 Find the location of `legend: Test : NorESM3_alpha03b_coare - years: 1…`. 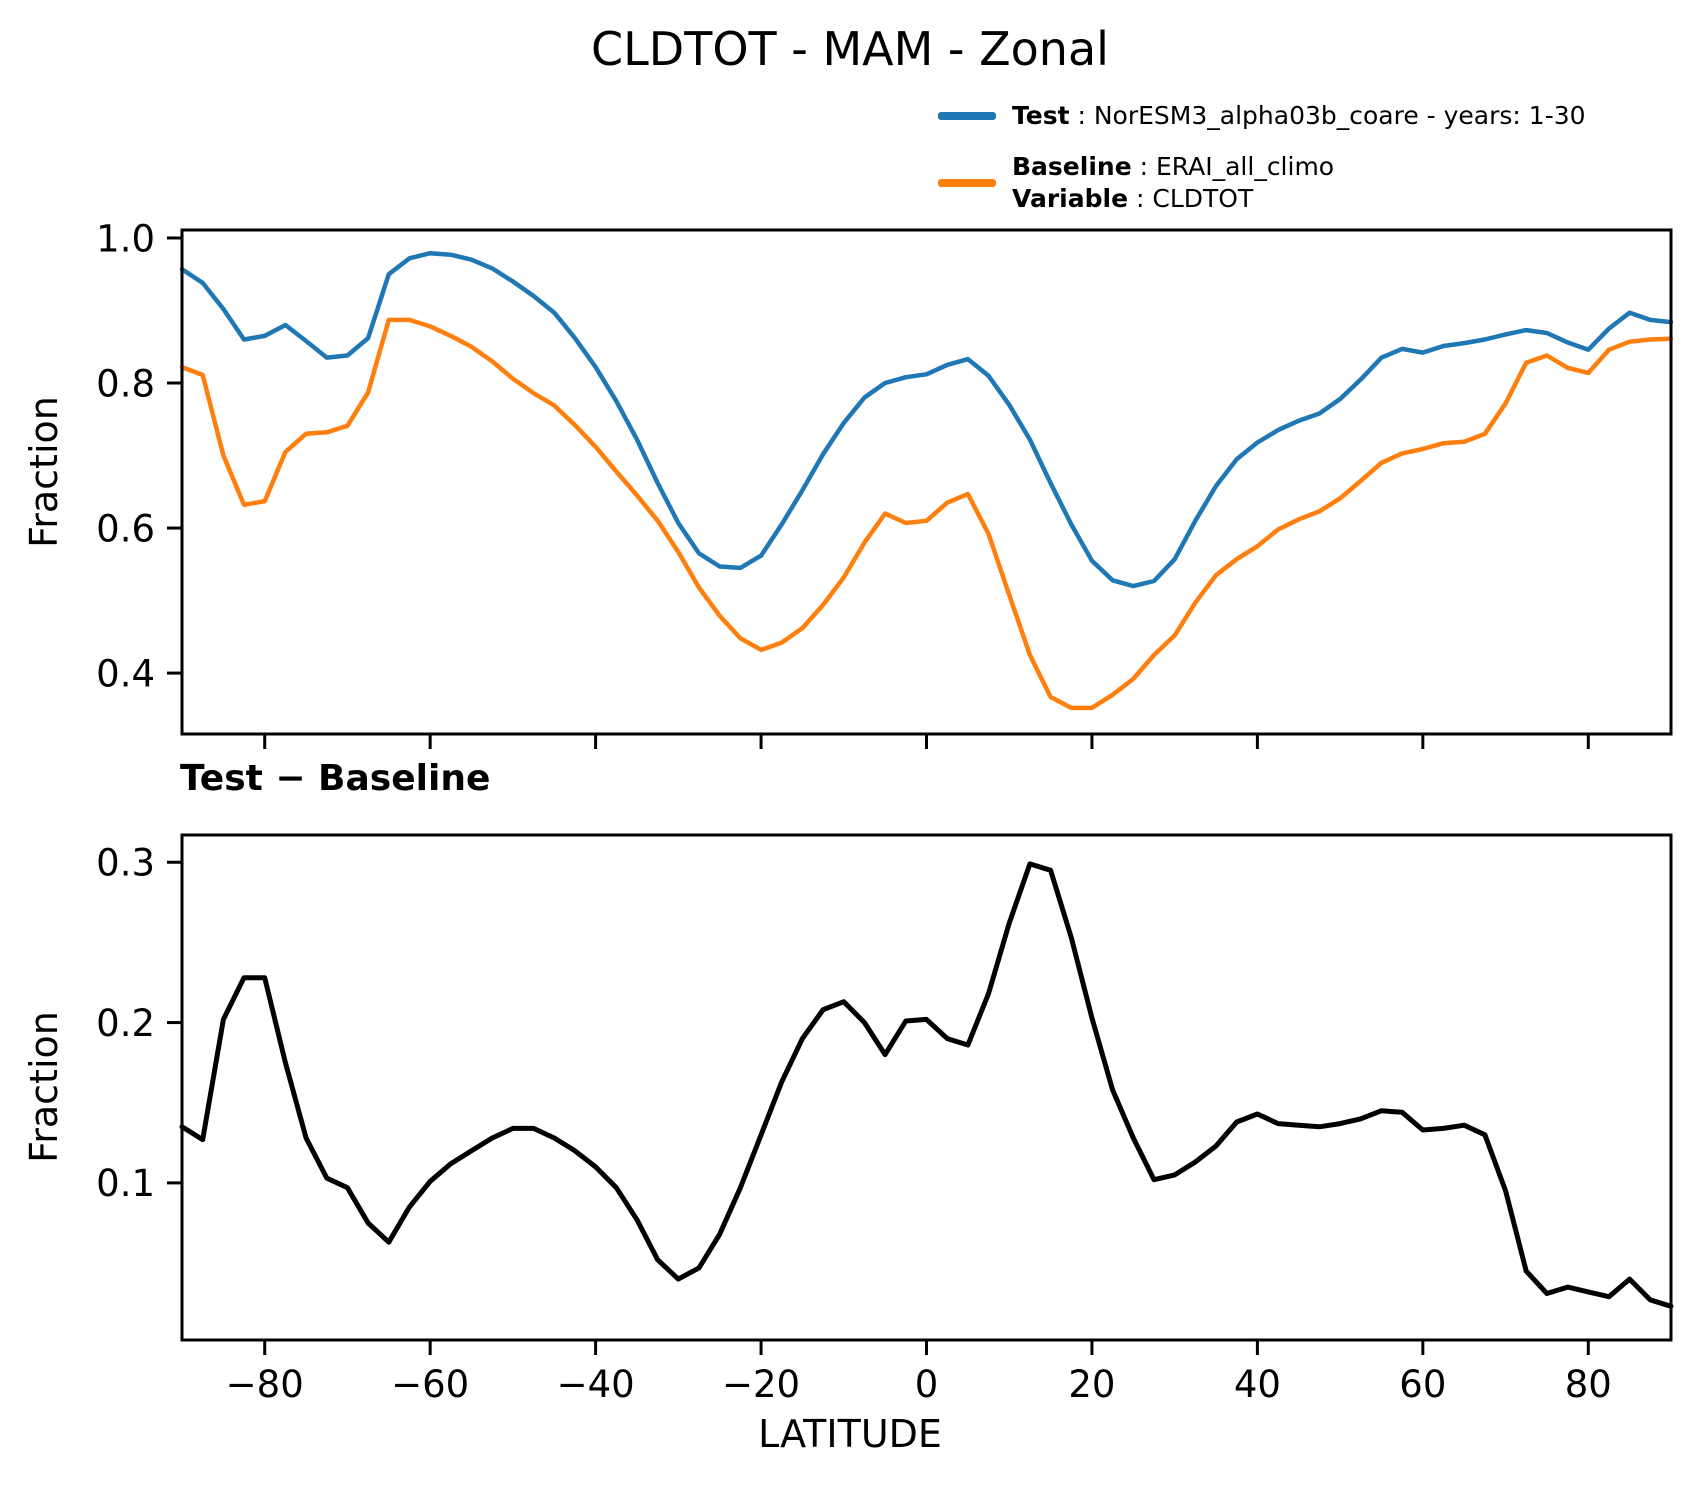

legend: Test : NorESM3_alpha03b_coare - years: 1… is located at coordinates (1262, 167).